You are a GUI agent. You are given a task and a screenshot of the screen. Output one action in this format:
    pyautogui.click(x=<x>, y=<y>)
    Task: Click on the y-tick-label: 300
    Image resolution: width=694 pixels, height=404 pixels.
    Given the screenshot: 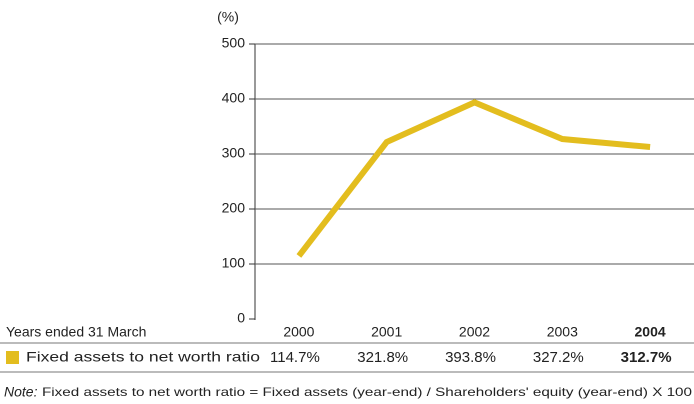 What is the action you would take?
    pyautogui.click(x=234, y=153)
    